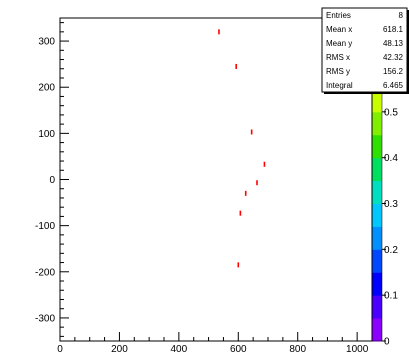  I want to click on y-tick-label: 200, so click(46, 88).